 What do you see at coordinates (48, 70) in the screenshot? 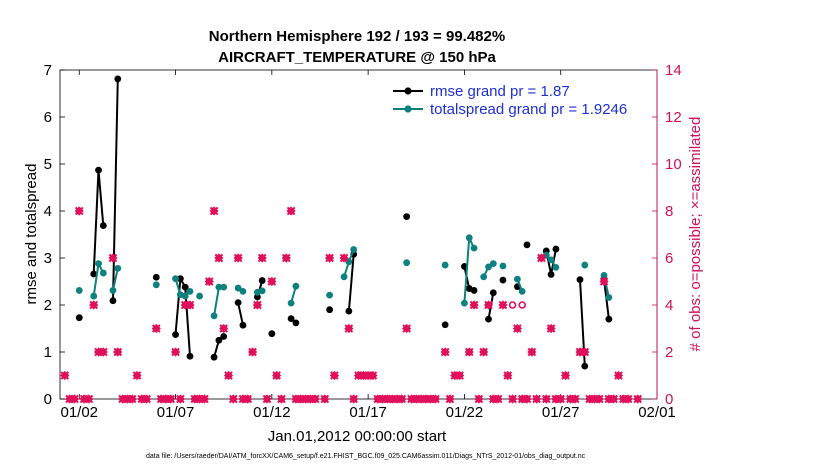
I see `y-left-tick-label: 7` at bounding box center [48, 70].